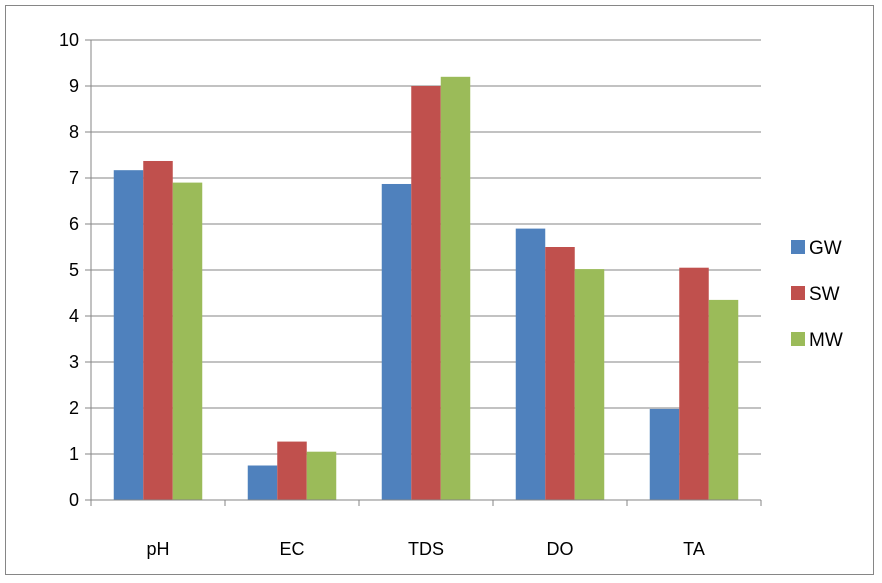 The image size is (882, 583). What do you see at coordinates (455, 288) in the screenshot?
I see `bar-tds-mw` at bounding box center [455, 288].